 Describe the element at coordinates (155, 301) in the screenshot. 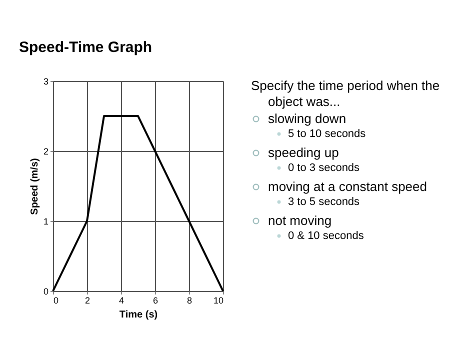

I see `x-tick-label: 6` at that location.